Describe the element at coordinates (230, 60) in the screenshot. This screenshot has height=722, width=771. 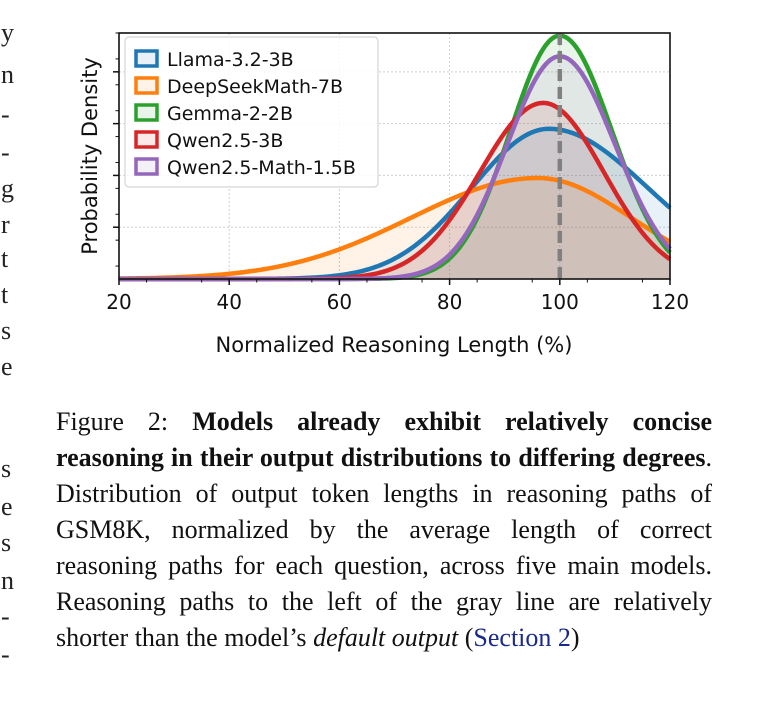
I see `legend-label: Llama-3.2-3B` at that location.